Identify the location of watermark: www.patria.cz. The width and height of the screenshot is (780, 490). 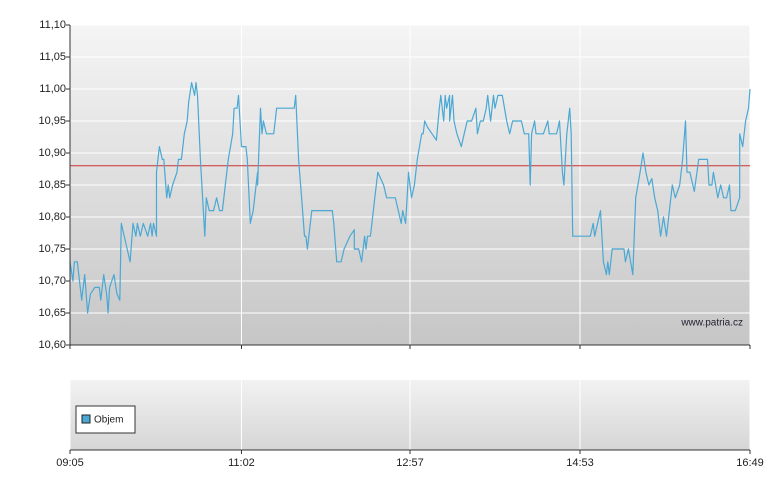
(711, 323).